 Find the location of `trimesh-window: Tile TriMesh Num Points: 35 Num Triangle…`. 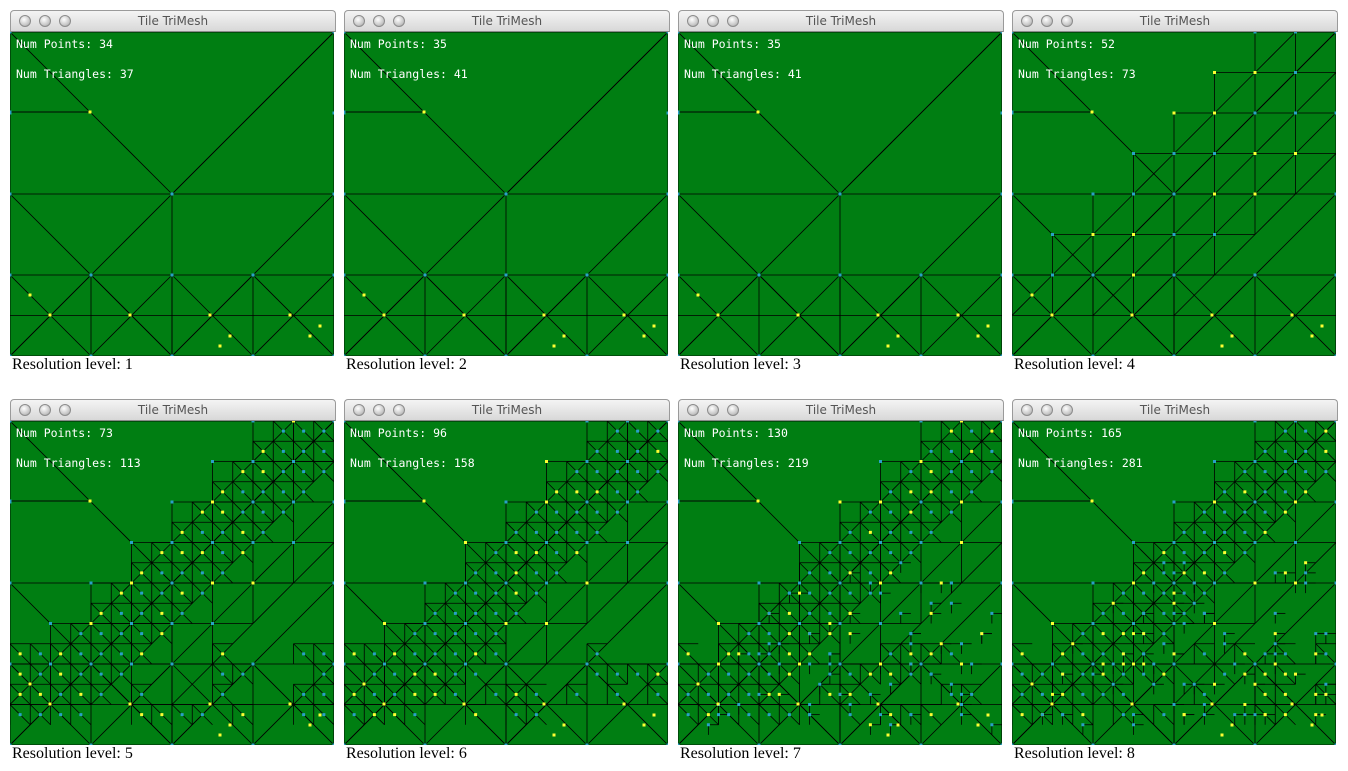

trimesh-window: Tile TriMesh Num Points: 35 Num Triangle… is located at coordinates (841, 183).